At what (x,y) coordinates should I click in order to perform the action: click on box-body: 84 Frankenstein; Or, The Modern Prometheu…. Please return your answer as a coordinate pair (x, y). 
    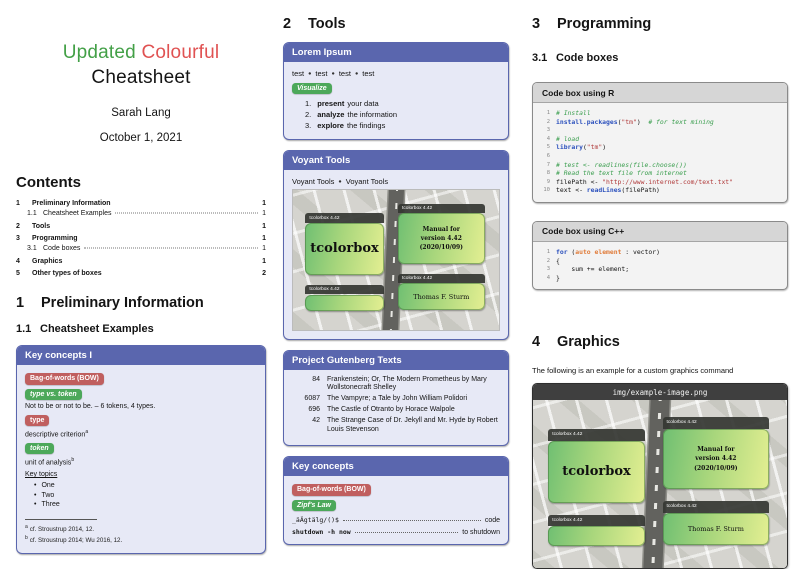
    Looking at the image, I should click on (396, 407).